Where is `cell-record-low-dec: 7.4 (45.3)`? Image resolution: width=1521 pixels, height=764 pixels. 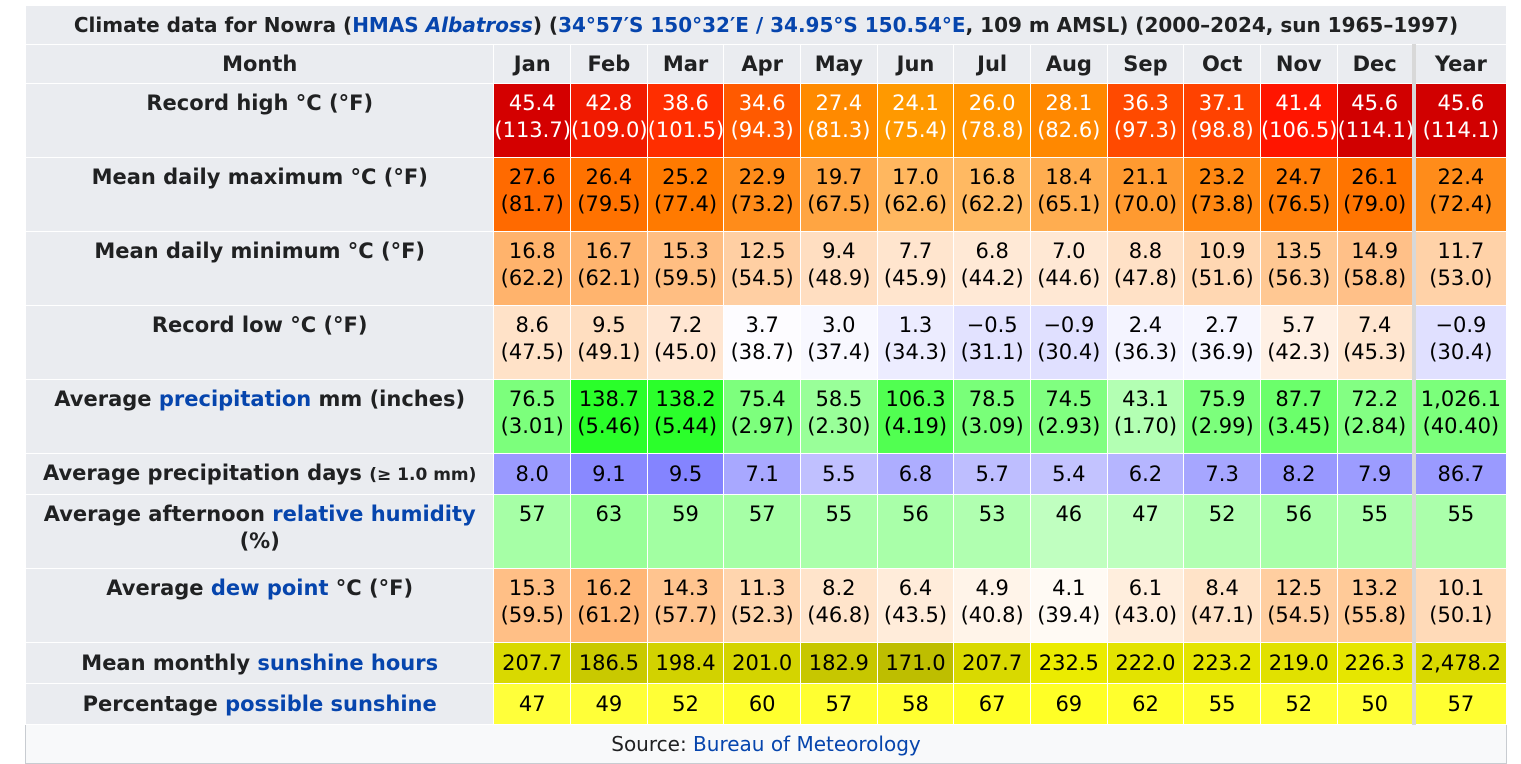
cell-record-low-dec: 7.4 (45.3) is located at coordinates (1375, 342).